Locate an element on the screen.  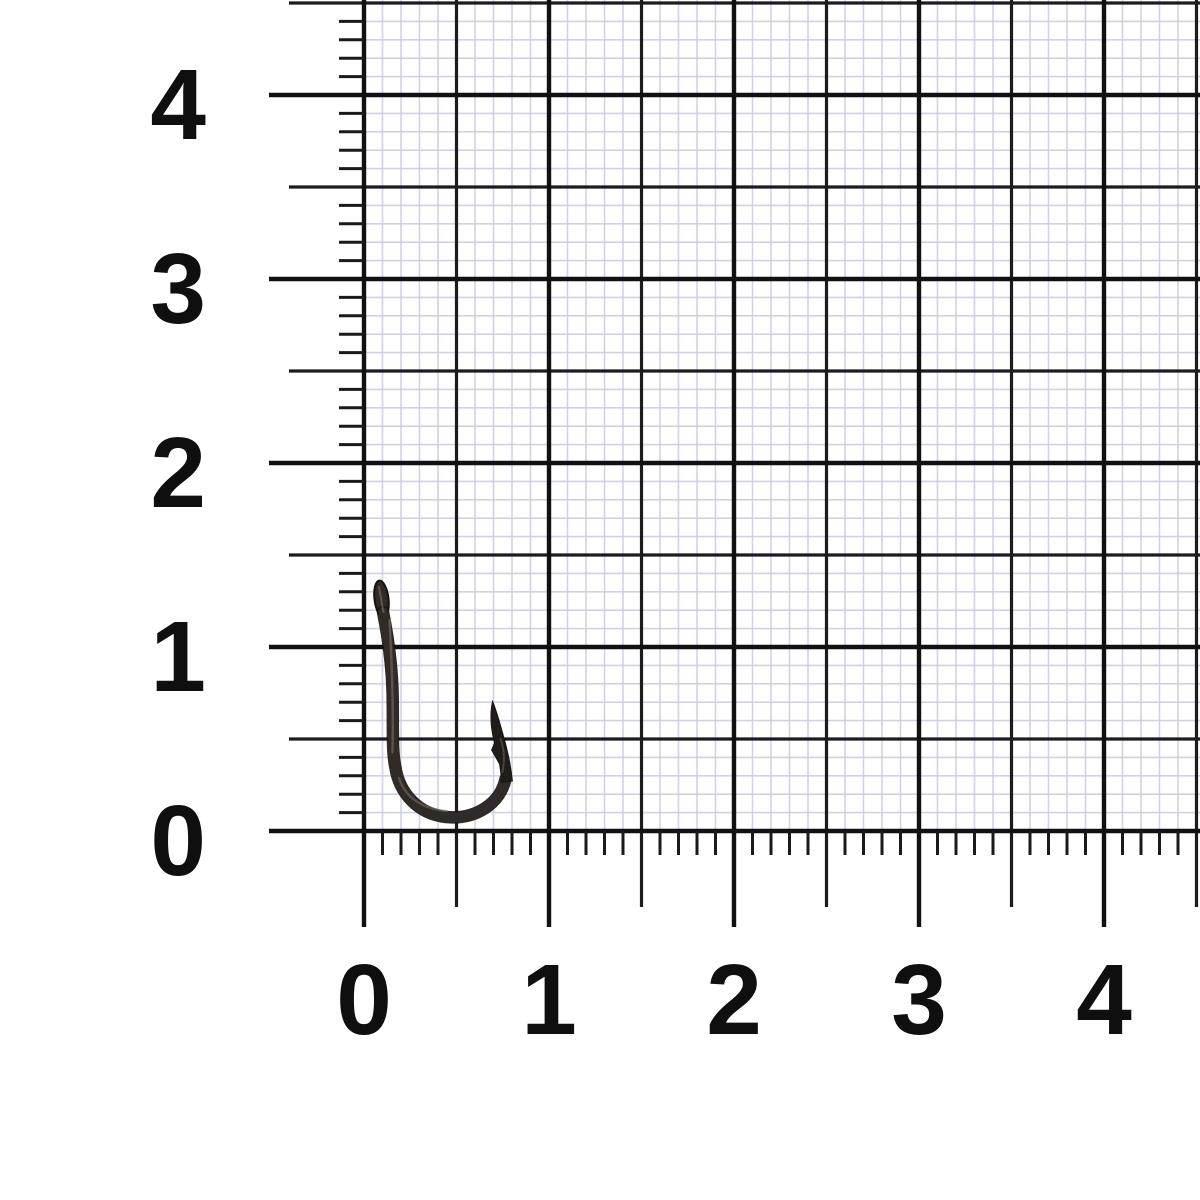
hook-highlight-point is located at coordinates (502, 755).